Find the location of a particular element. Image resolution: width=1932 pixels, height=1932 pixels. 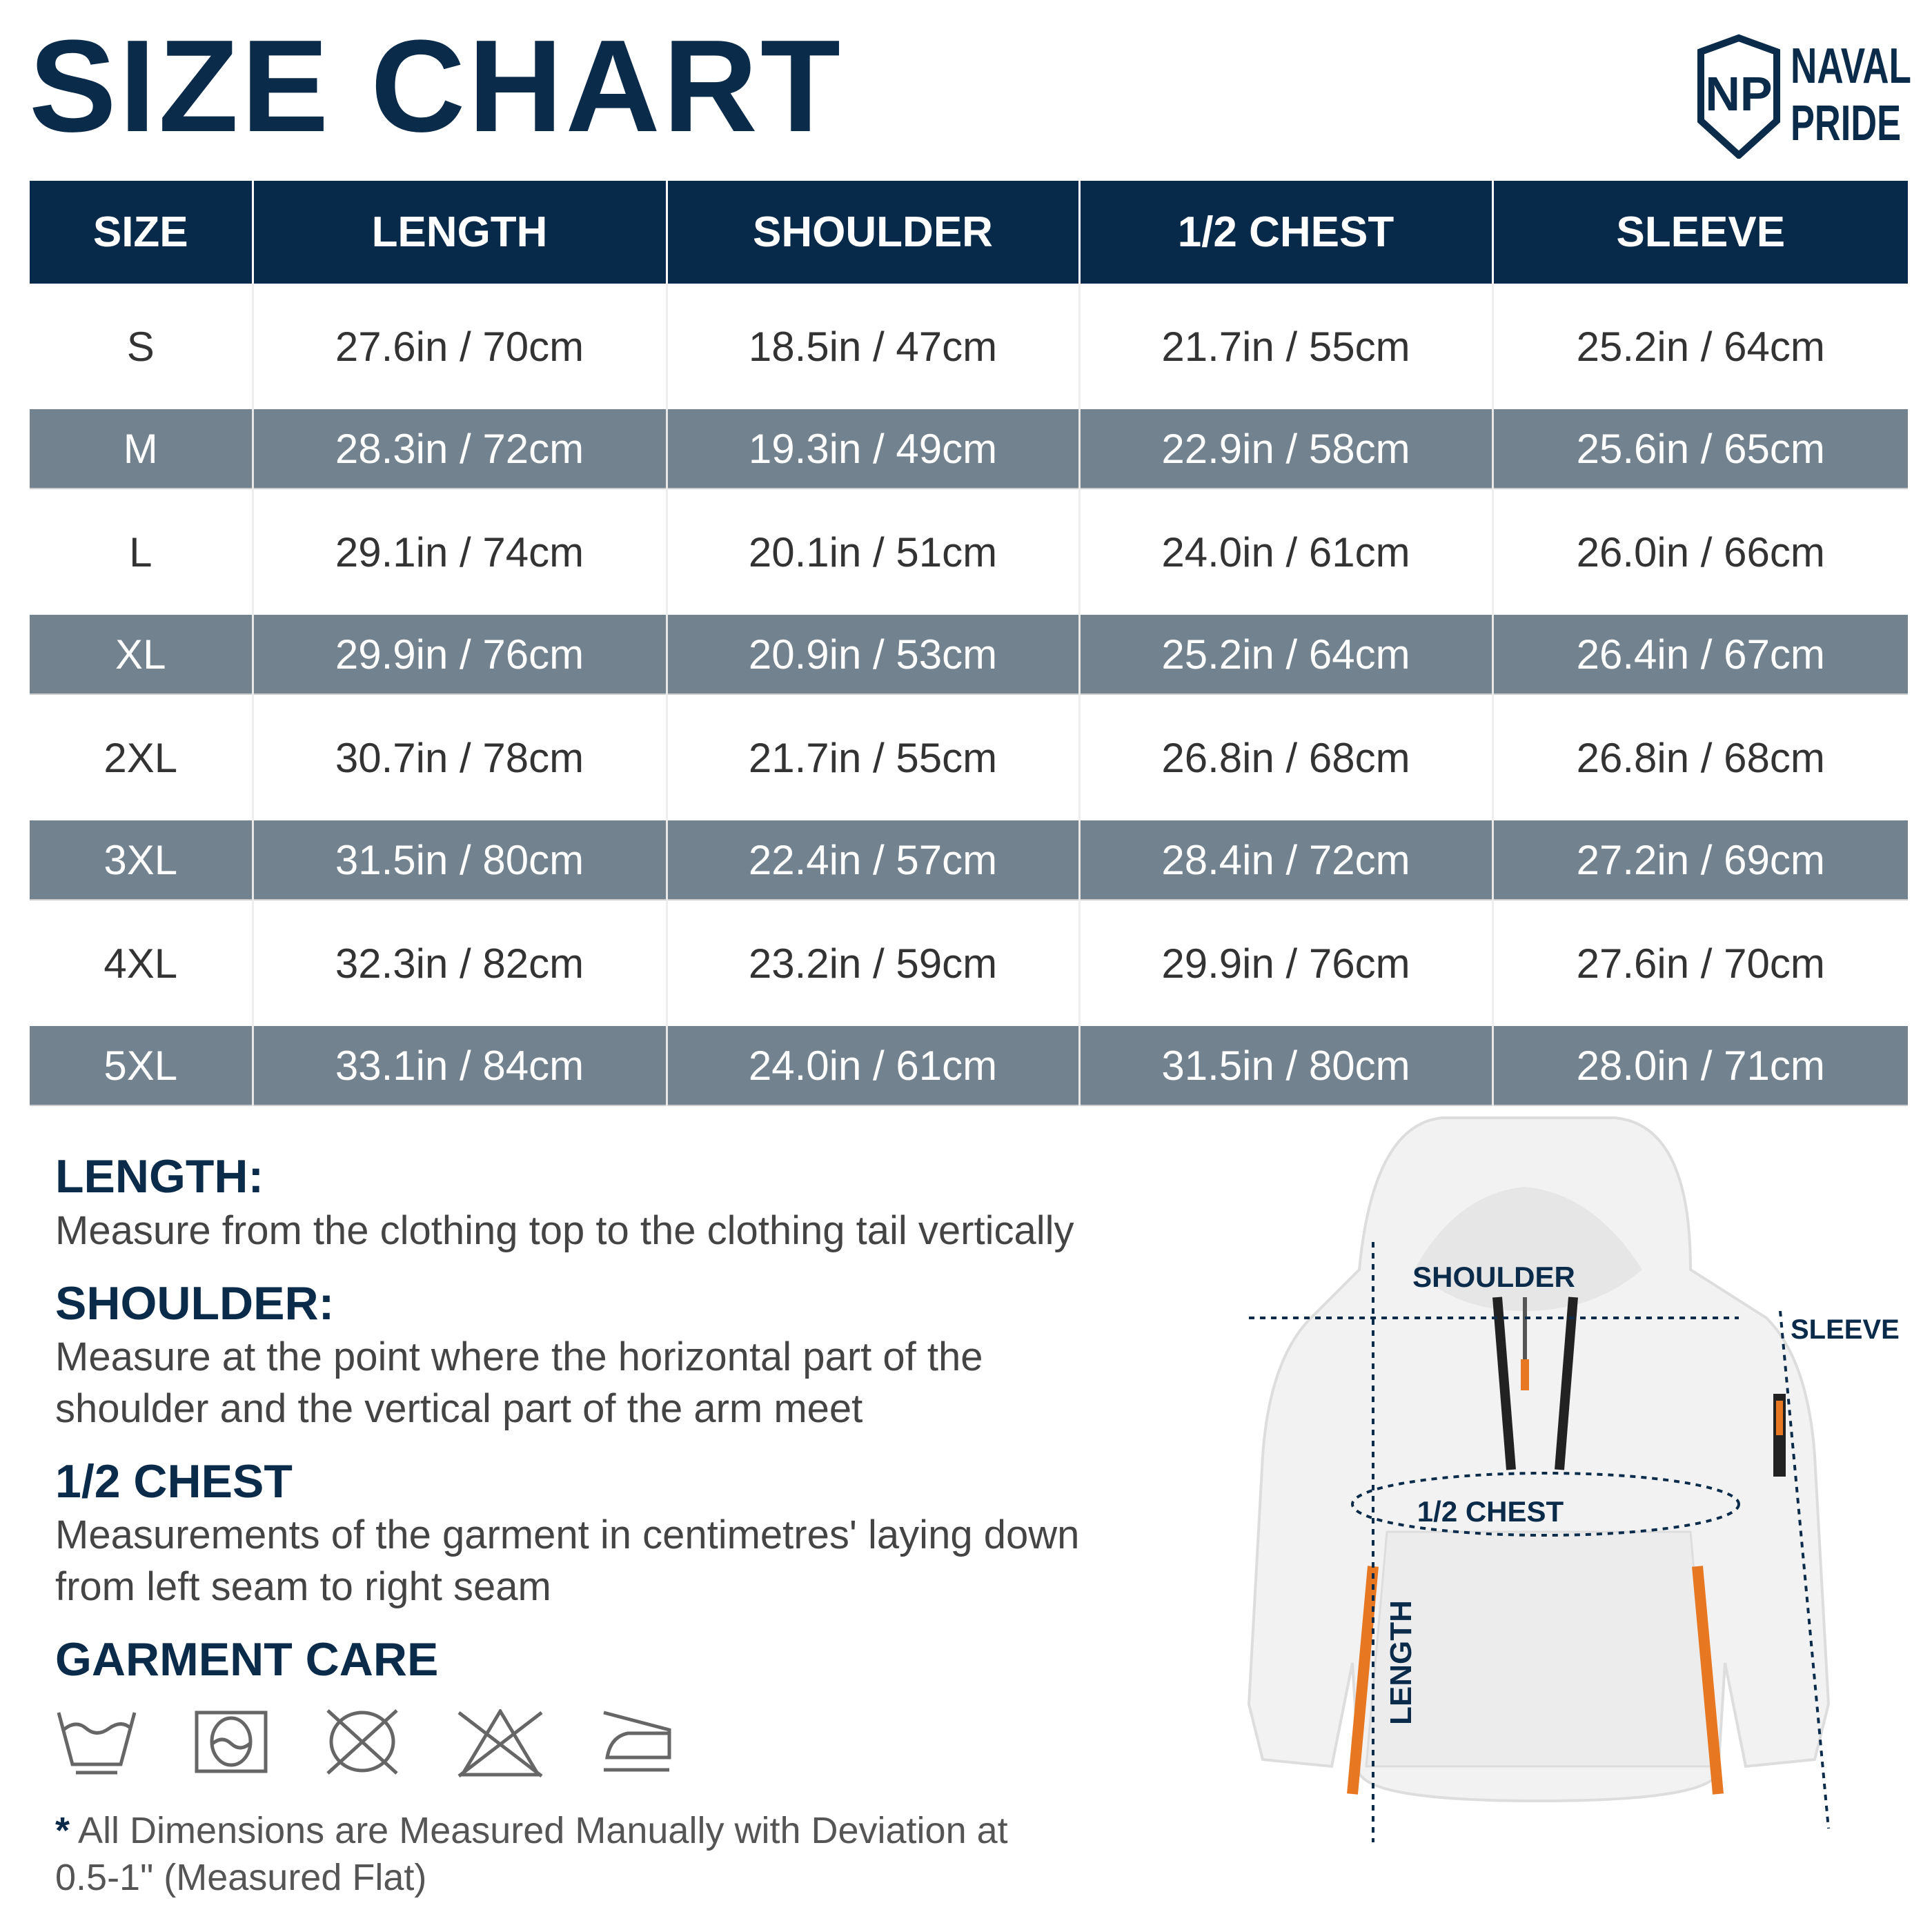

chest-cell: 24.0in / 61cm is located at coordinates (1285, 552).